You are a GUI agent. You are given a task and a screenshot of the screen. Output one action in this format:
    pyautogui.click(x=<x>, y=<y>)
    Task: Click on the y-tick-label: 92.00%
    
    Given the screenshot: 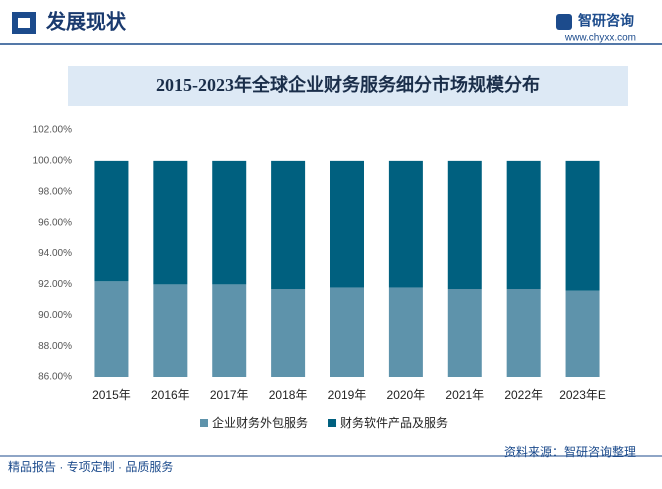 What is the action you would take?
    pyautogui.click(x=55, y=284)
    